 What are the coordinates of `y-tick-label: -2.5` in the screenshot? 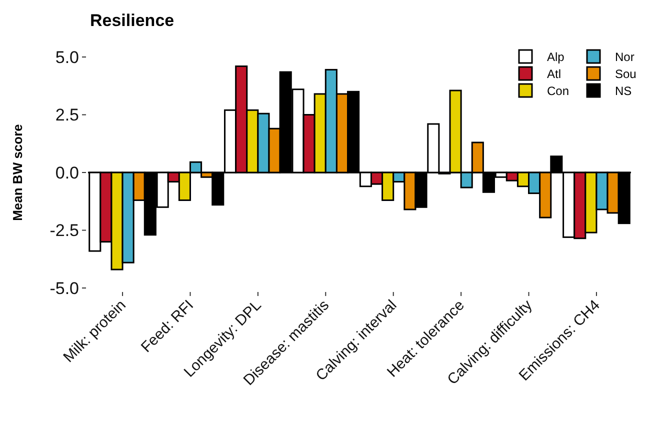 It's located at (64, 230).